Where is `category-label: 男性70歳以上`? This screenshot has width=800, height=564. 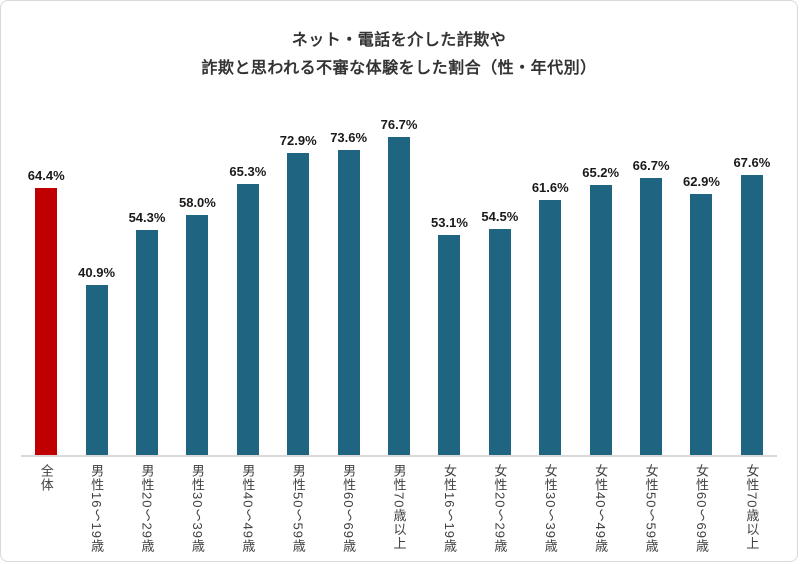
category-label: 男性70歳以上 is located at coordinates (399, 507).